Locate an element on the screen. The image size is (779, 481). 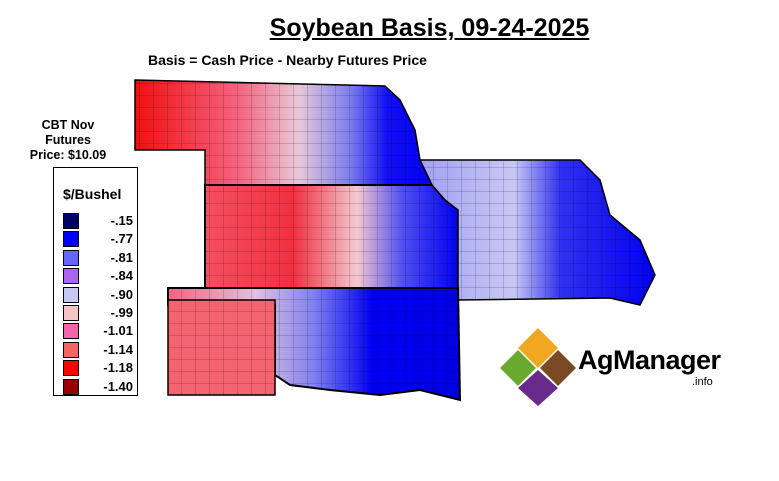
legend-label: -.99 is located at coordinates (121, 312).